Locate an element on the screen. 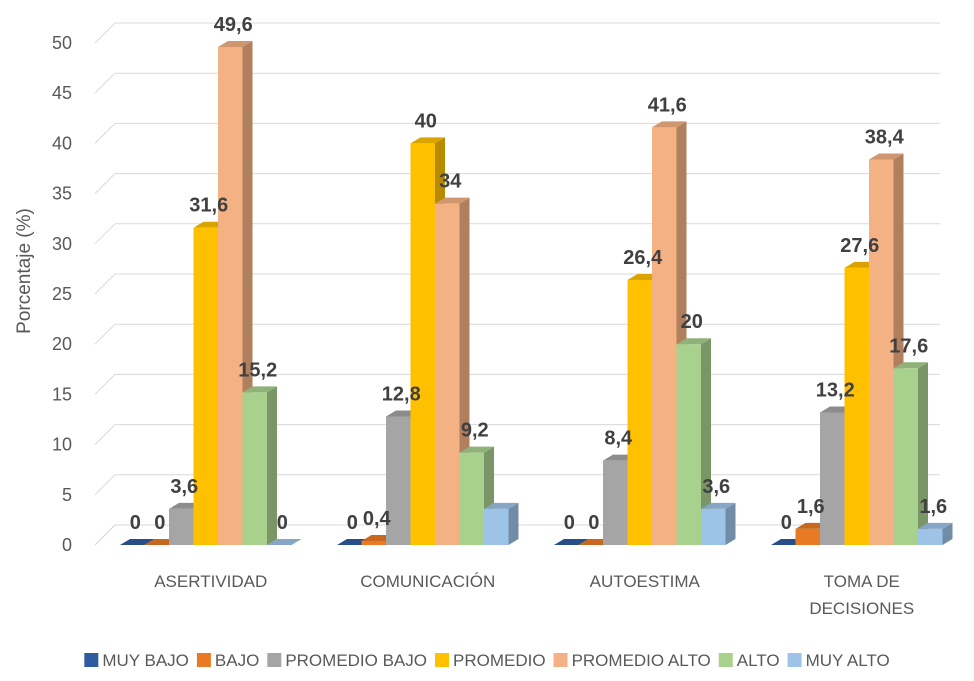 Image resolution: width=974 pixels, height=681 pixels. data-label: 27,6 is located at coordinates (859, 246).